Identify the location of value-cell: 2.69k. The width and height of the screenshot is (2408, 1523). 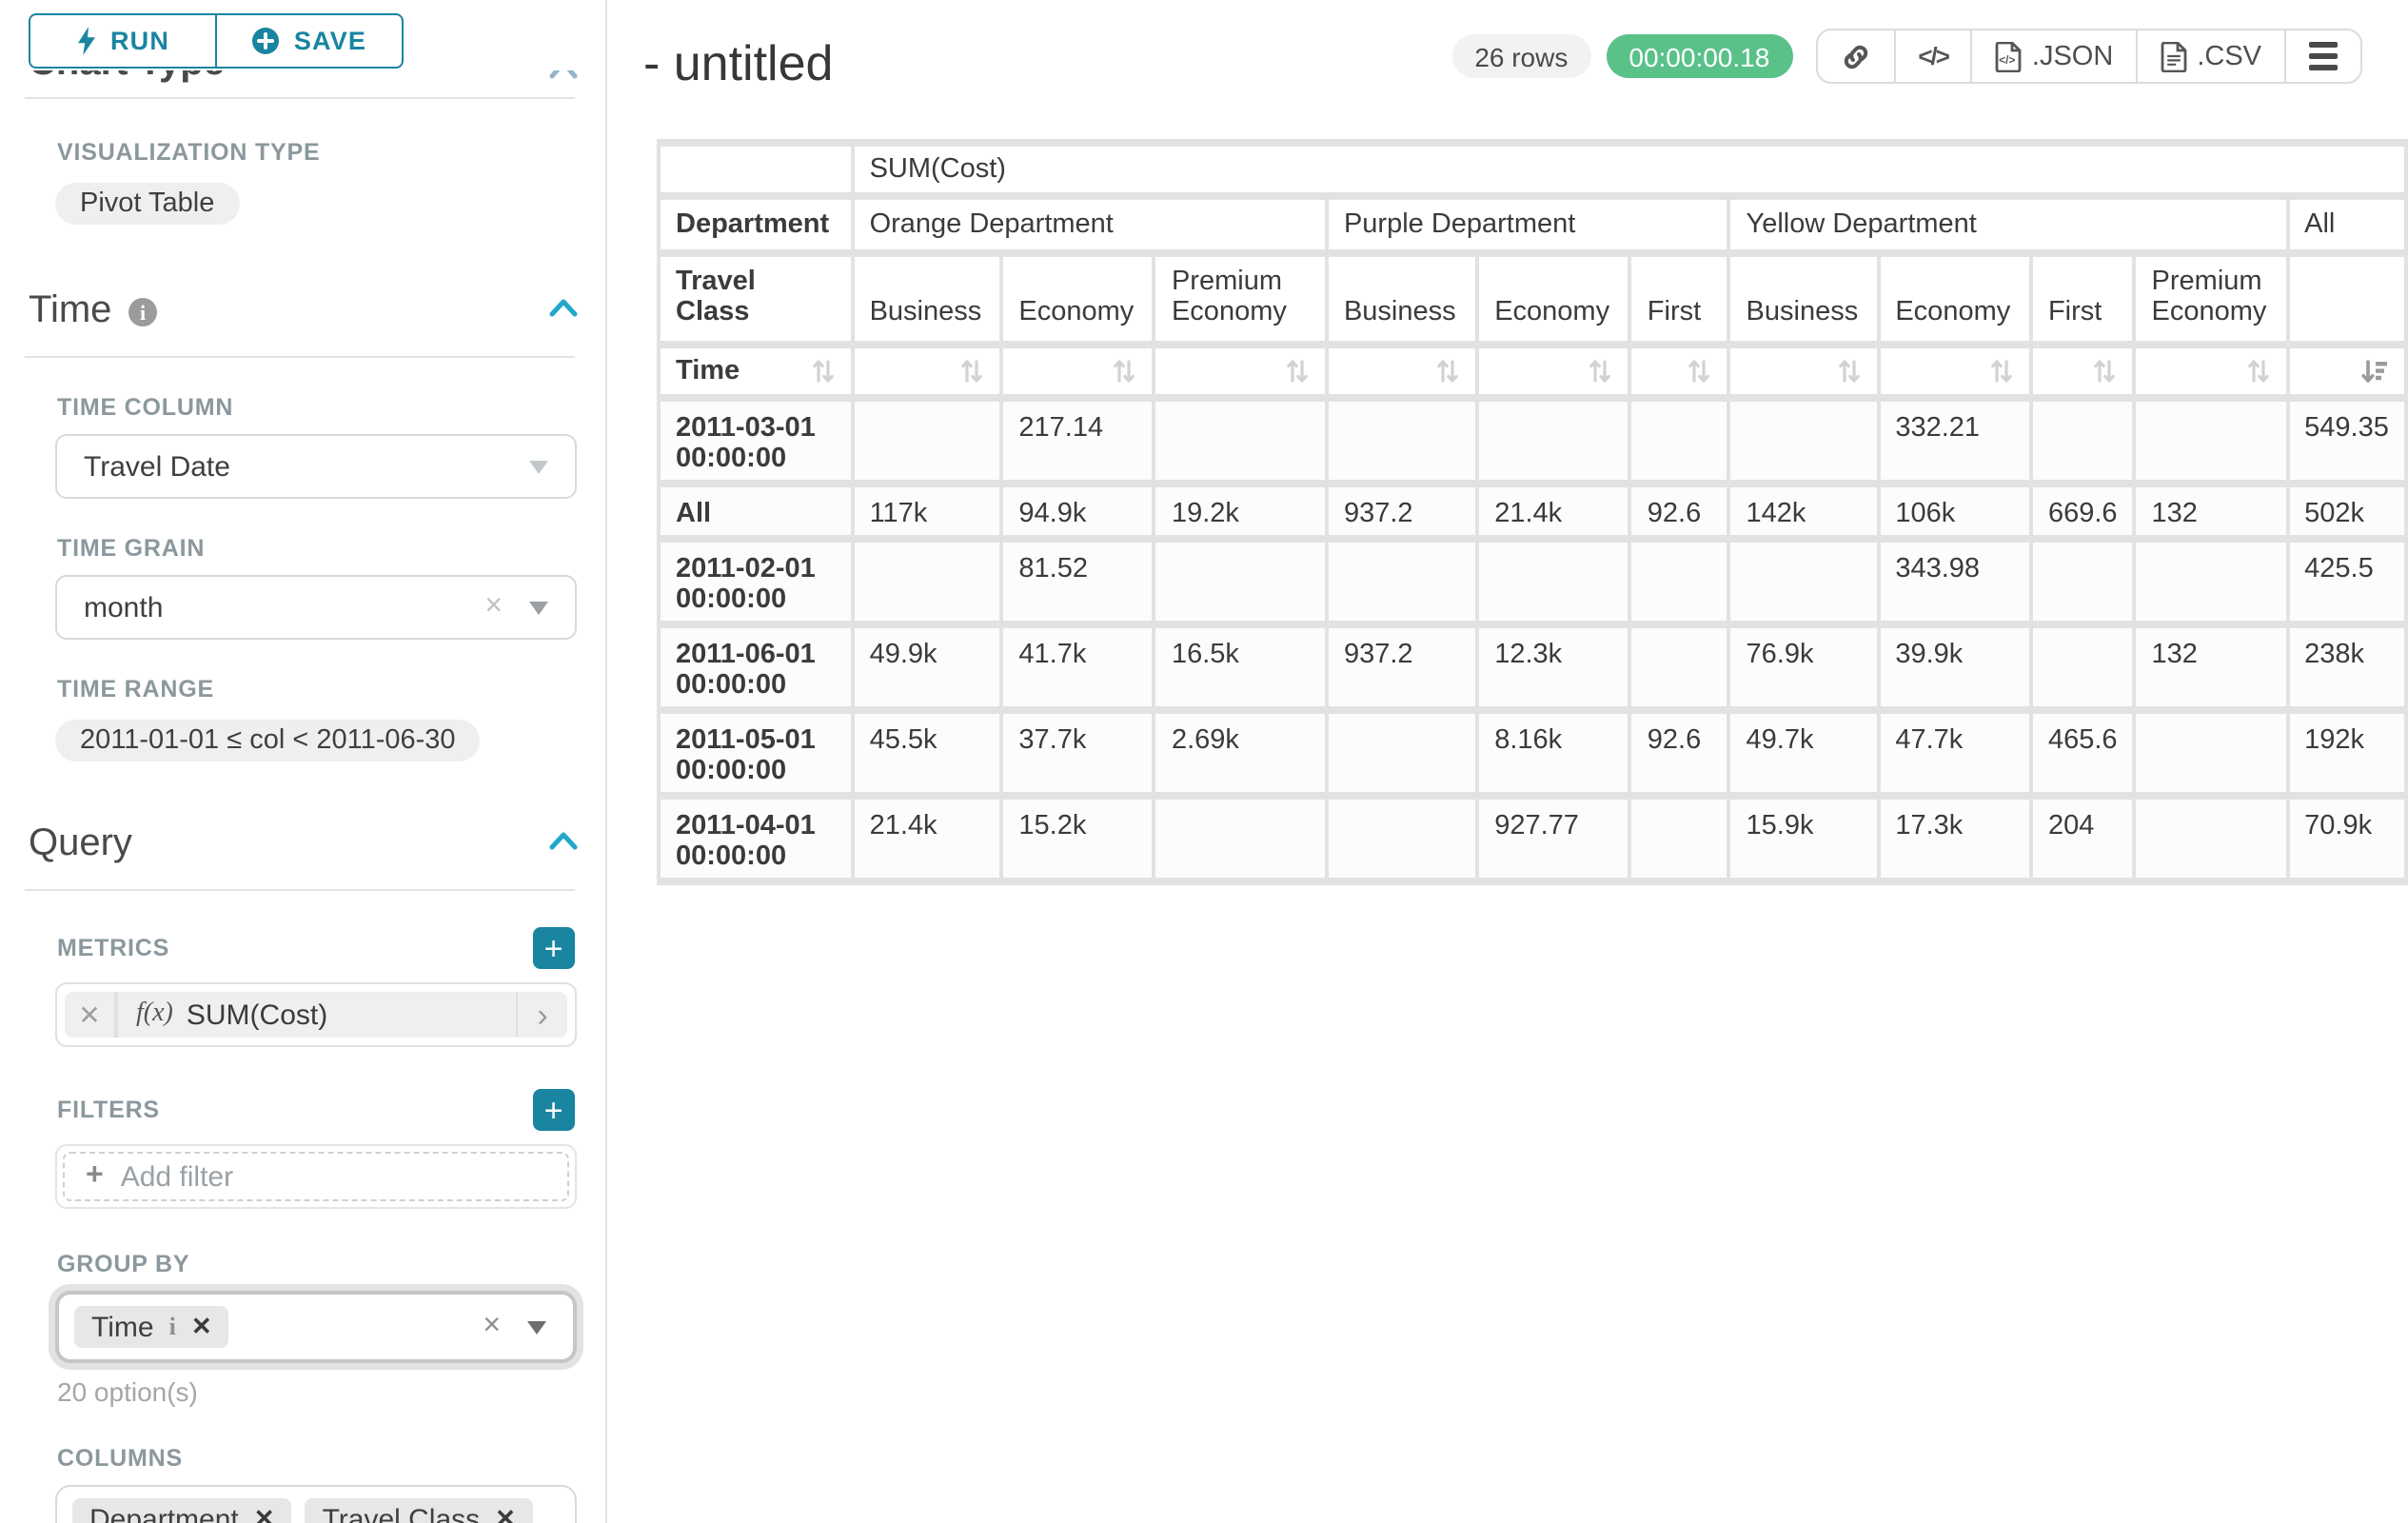
(1240, 753).